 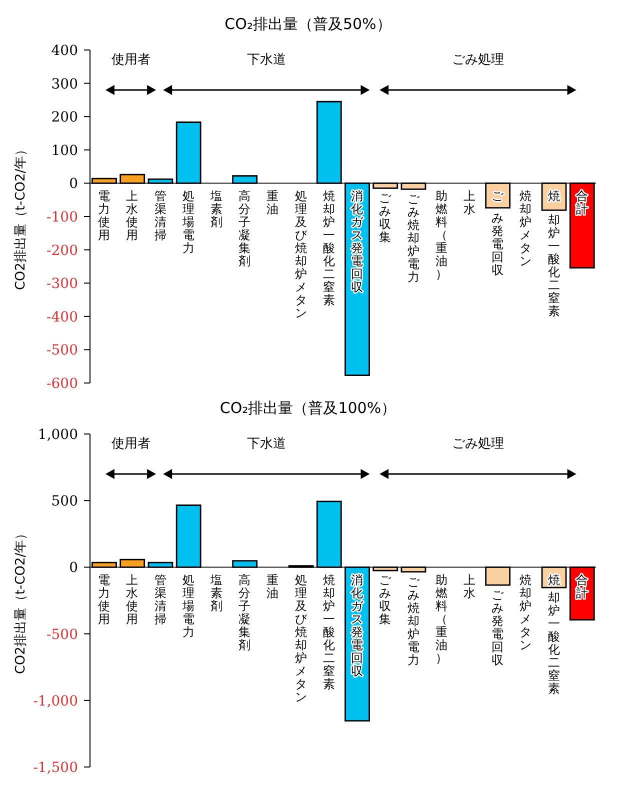 What do you see at coordinates (62, 384) in the screenshot?
I see `y-tick-label: -600` at bounding box center [62, 384].